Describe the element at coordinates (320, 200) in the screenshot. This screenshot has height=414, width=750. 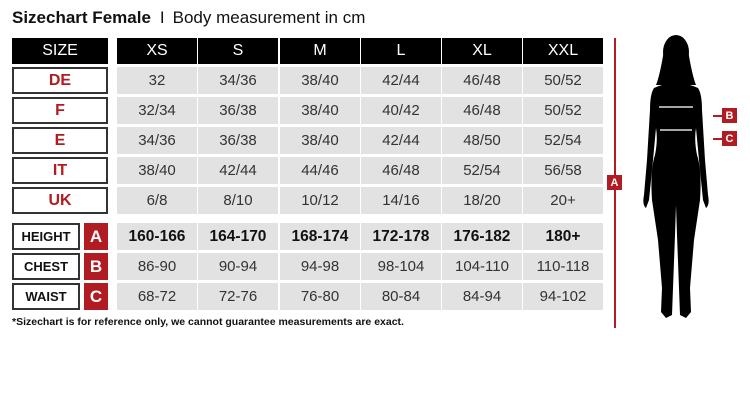
I see `size-cell: 10/12` at that location.